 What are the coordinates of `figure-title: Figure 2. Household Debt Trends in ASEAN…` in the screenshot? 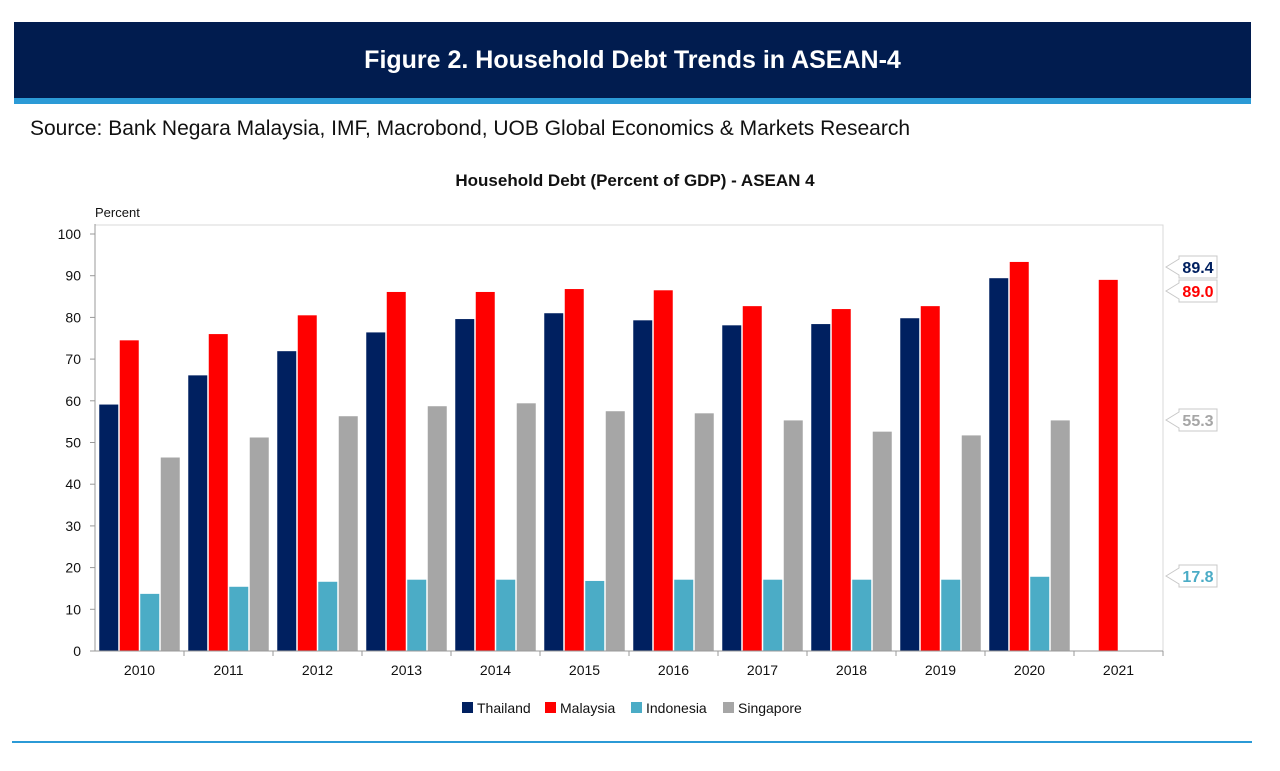 It's located at (632, 59).